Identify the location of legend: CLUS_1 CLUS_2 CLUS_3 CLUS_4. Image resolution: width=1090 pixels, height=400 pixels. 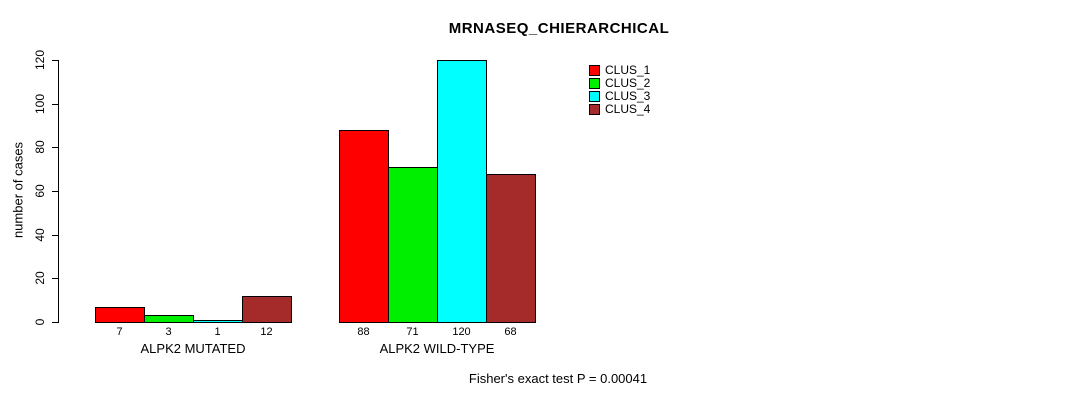
(619, 90).